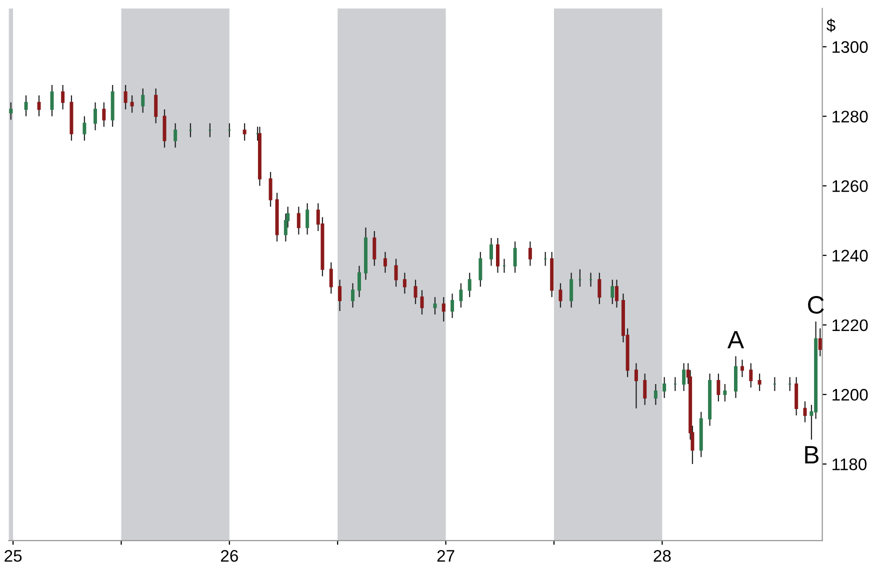 The image size is (872, 566). I want to click on x-tick-label: 26, so click(229, 556).